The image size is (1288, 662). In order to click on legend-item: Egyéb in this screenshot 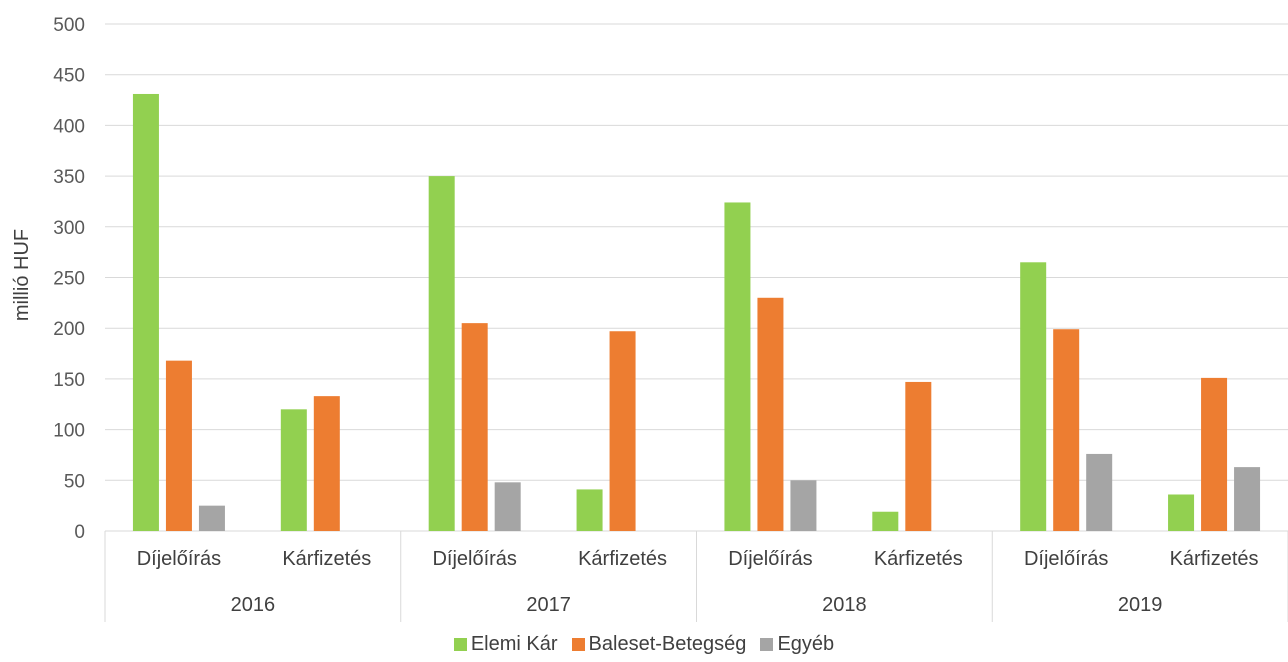, I will do `click(797, 644)`.